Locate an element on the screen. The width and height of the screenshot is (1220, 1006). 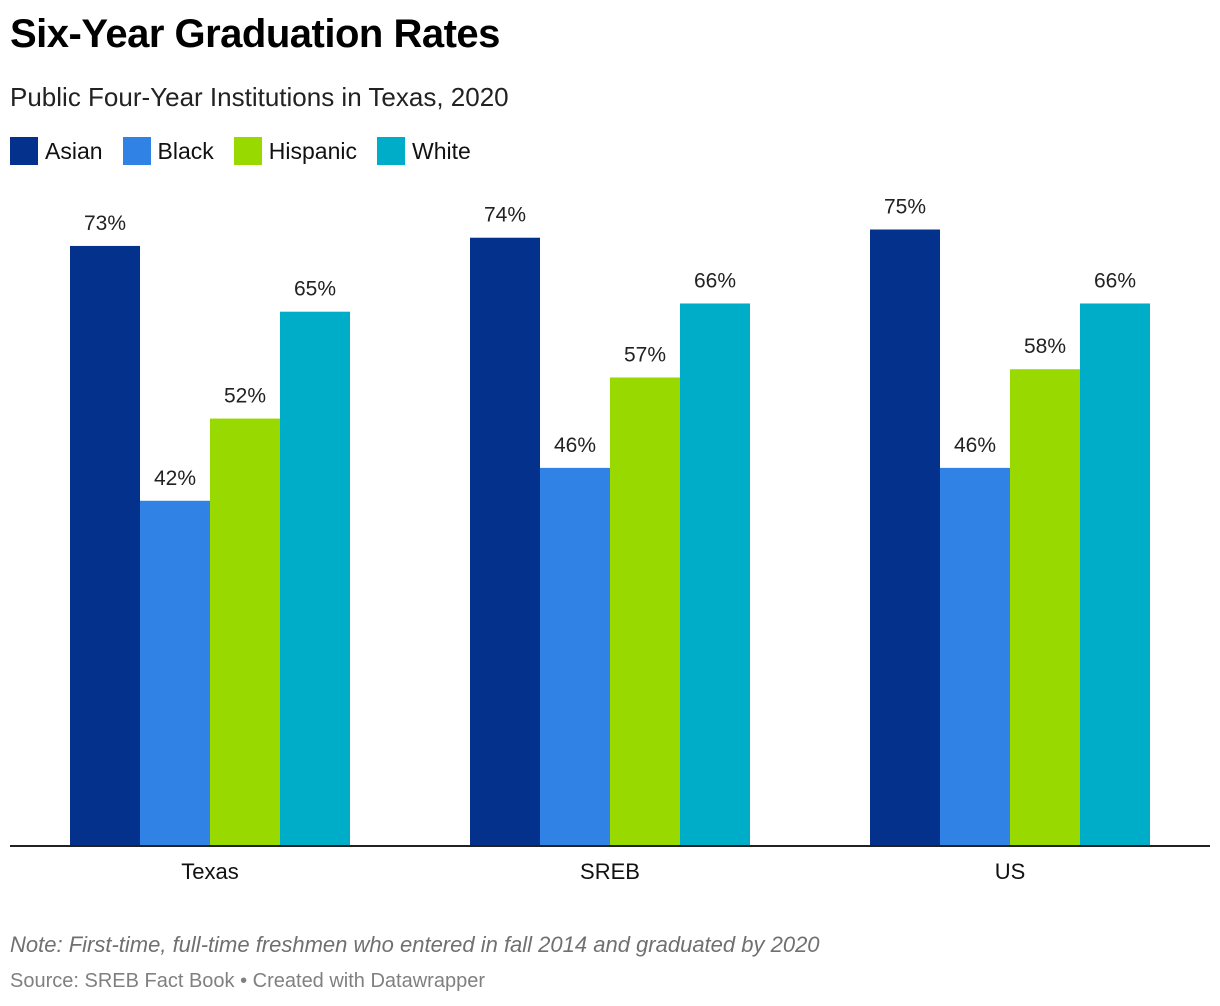
legend-swatch-hispanic is located at coordinates (247, 151).